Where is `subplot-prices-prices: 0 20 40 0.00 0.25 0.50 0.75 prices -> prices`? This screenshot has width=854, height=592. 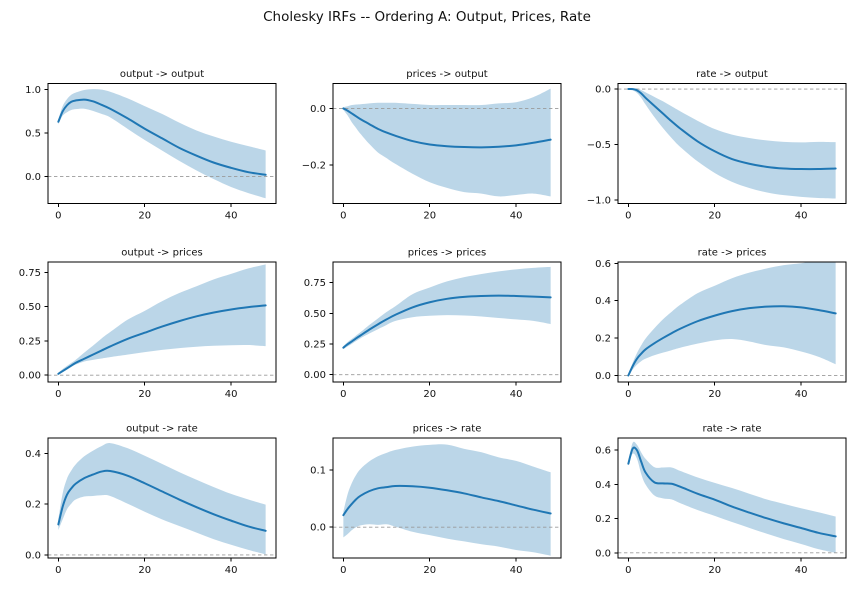
subplot-prices-prices: 0 20 40 0.00 0.25 0.50 0.75 prices -> prices is located at coordinates (433, 324).